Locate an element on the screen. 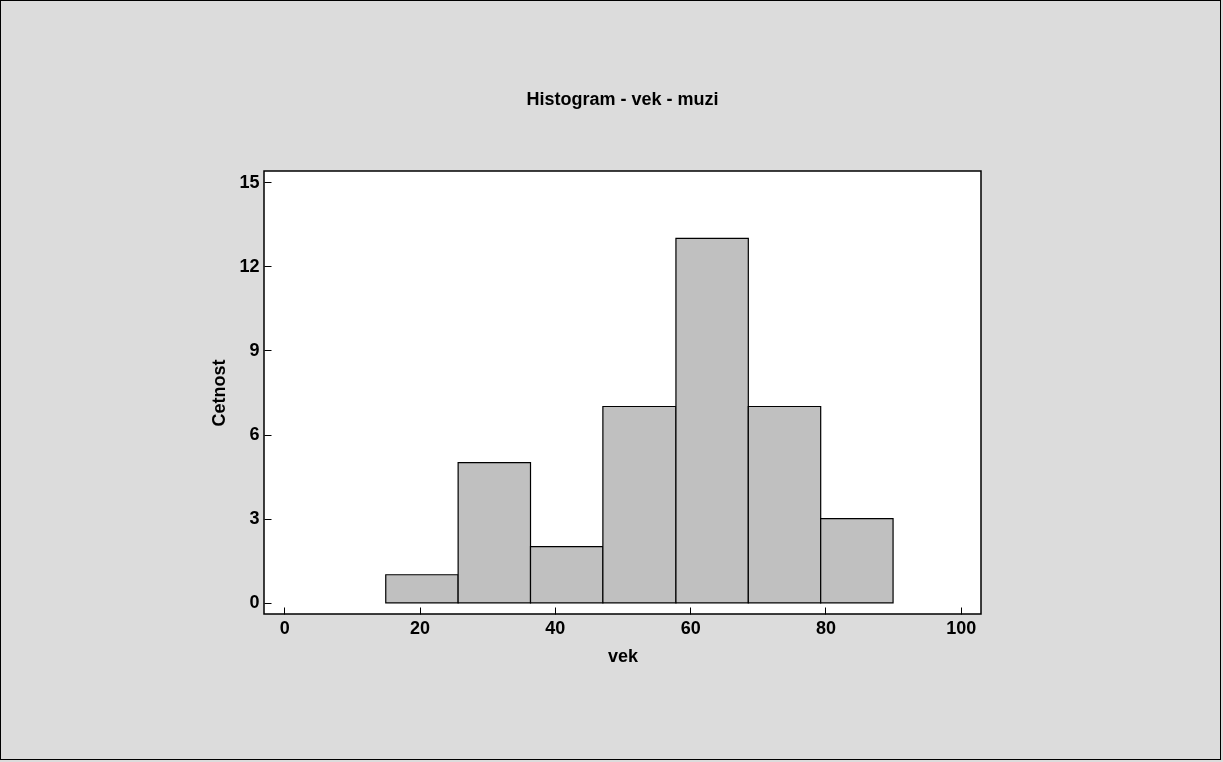 The width and height of the screenshot is (1223, 762). chart-title: Histogram - vek - muzi is located at coordinates (622, 99).